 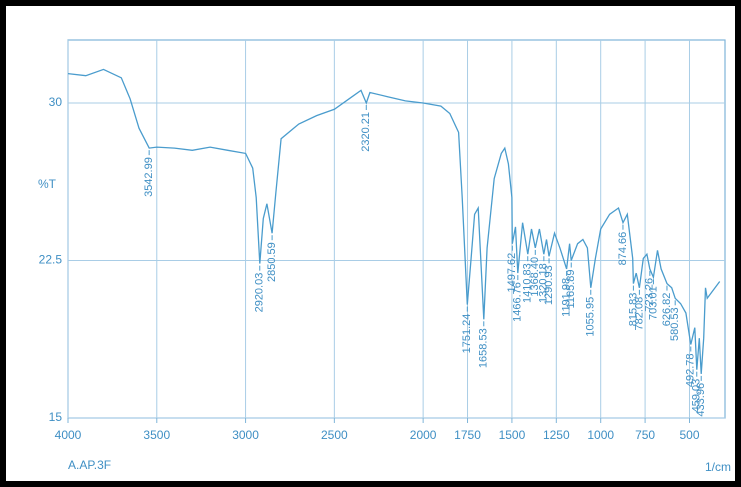 What do you see at coordinates (56, 102) in the screenshot?
I see `y-tick-label: 30` at bounding box center [56, 102].